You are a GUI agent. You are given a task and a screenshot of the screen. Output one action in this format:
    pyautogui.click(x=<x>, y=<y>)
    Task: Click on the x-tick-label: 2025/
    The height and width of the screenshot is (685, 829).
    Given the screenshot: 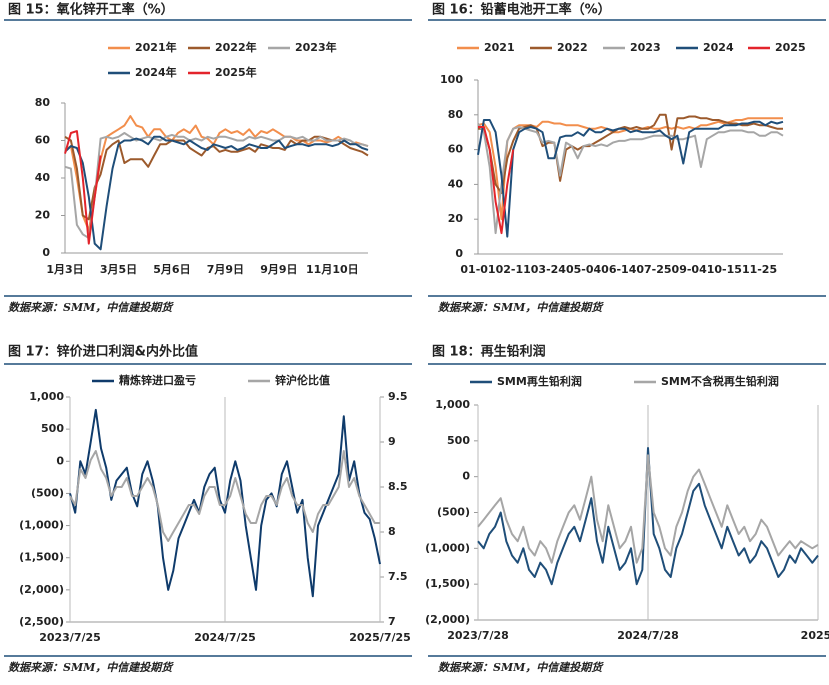 What is the action you would take?
    pyautogui.click(x=815, y=635)
    